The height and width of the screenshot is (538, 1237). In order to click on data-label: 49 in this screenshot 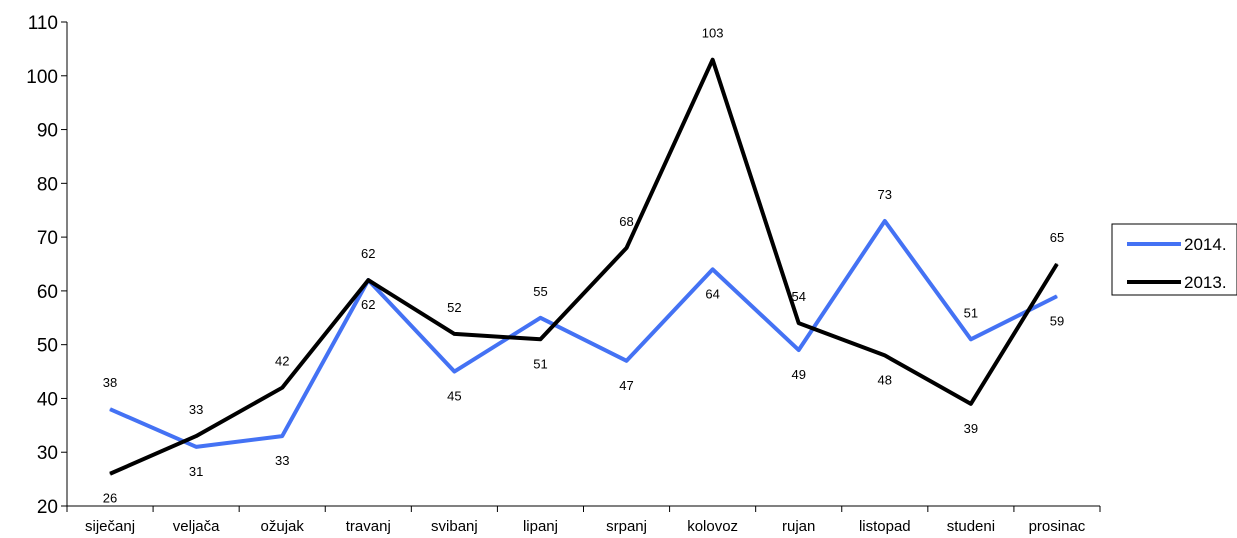, I will do `click(798, 374)`.